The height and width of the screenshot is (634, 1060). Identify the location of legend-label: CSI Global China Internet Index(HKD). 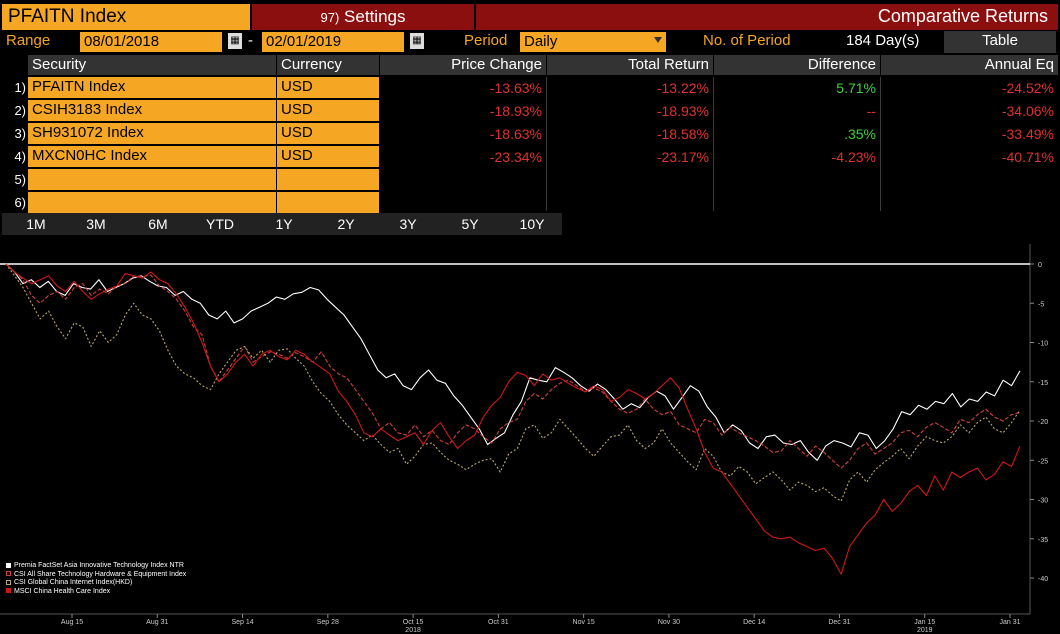
(73, 582).